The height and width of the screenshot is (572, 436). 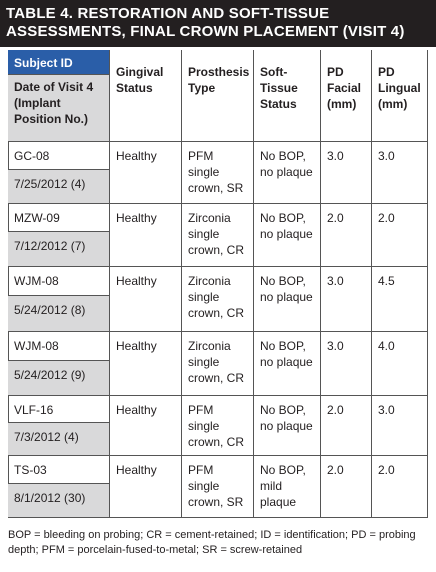 I want to click on date-cell: 7/3/2012 (4), so click(x=59, y=439).